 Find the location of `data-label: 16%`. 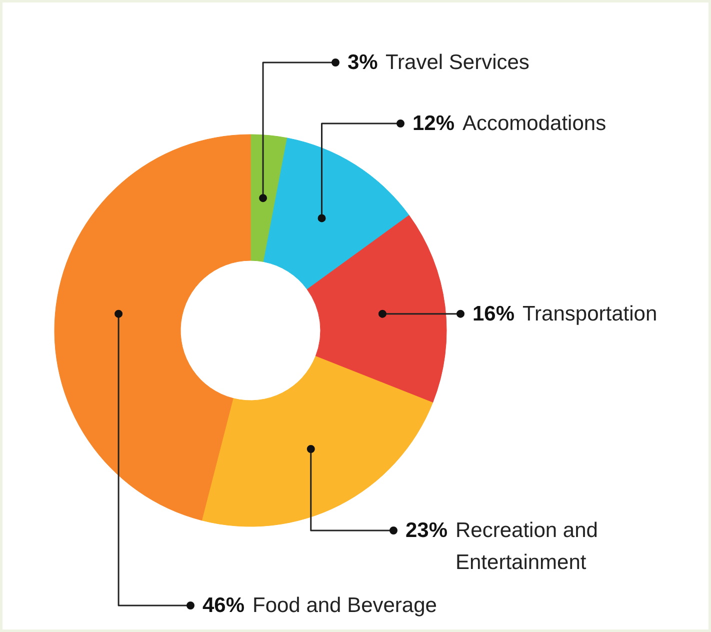

data-label: 16% is located at coordinates (493, 314).